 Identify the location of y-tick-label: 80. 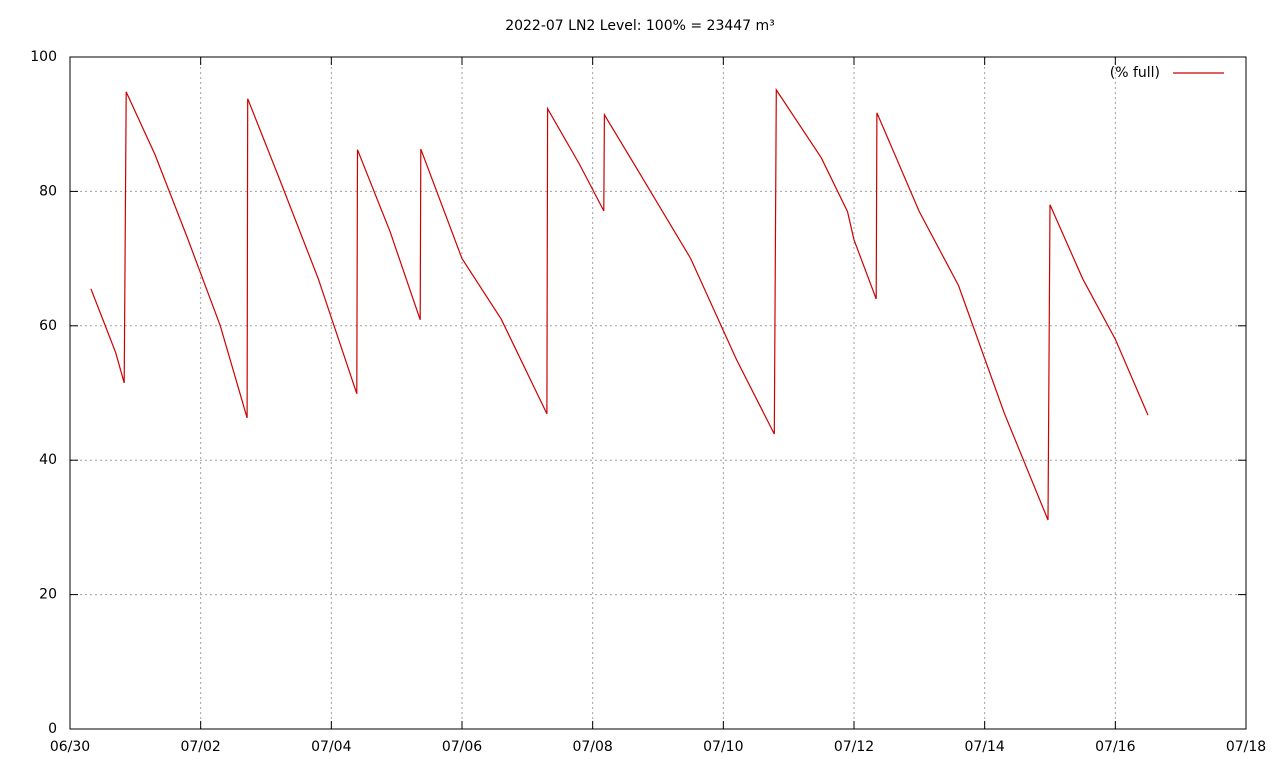
(48, 191).